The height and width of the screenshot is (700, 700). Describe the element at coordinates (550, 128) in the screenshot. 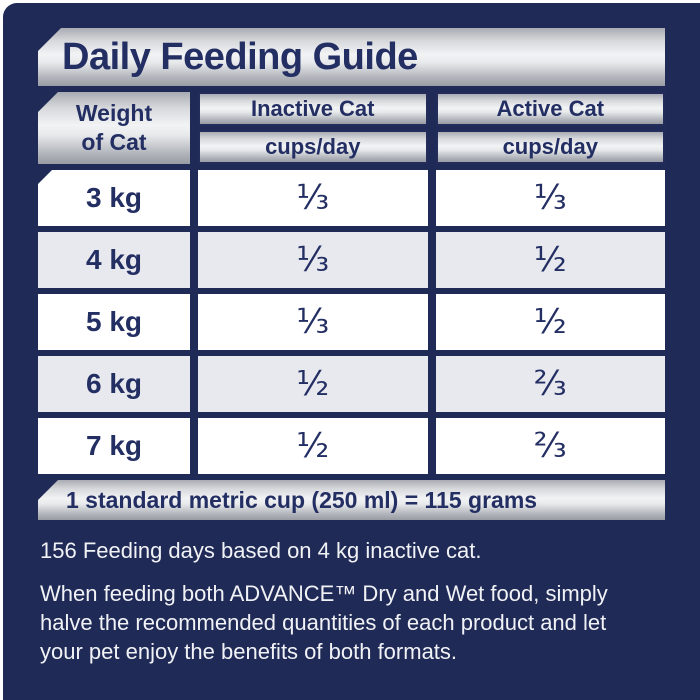

I see `header-active-cat: Active Cat cups/day` at that location.